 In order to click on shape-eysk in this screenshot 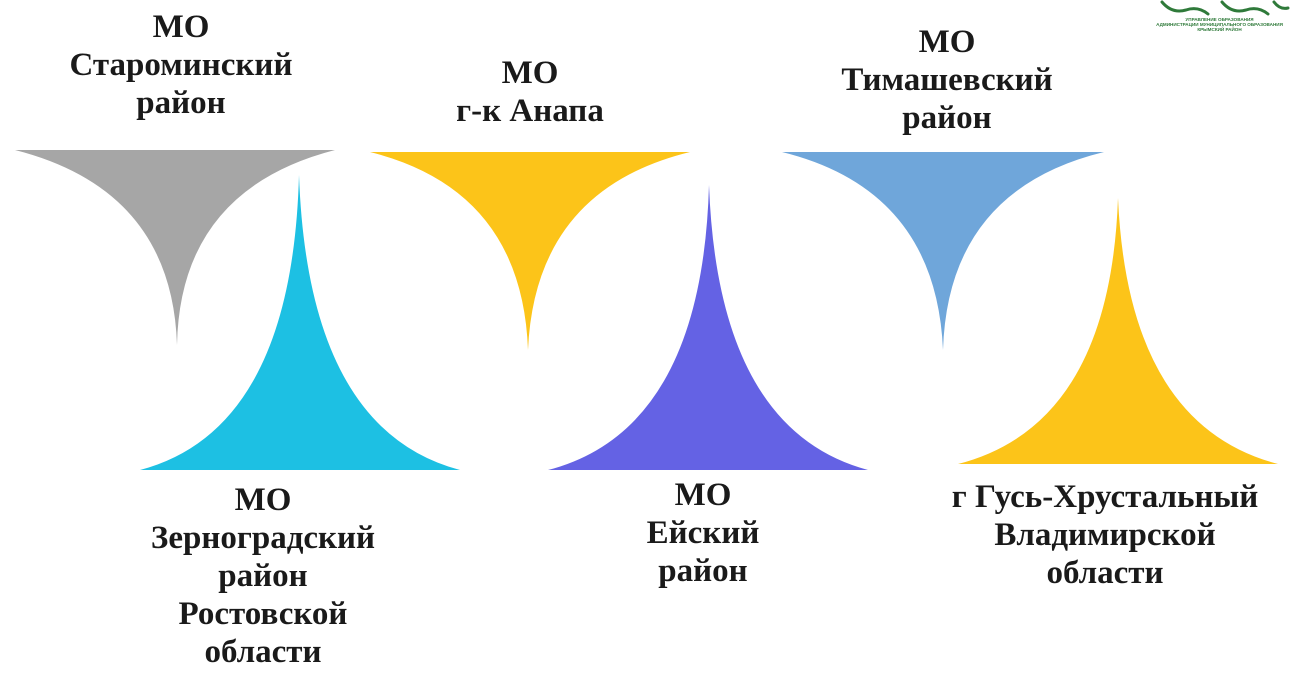, I will do `click(708, 327)`.